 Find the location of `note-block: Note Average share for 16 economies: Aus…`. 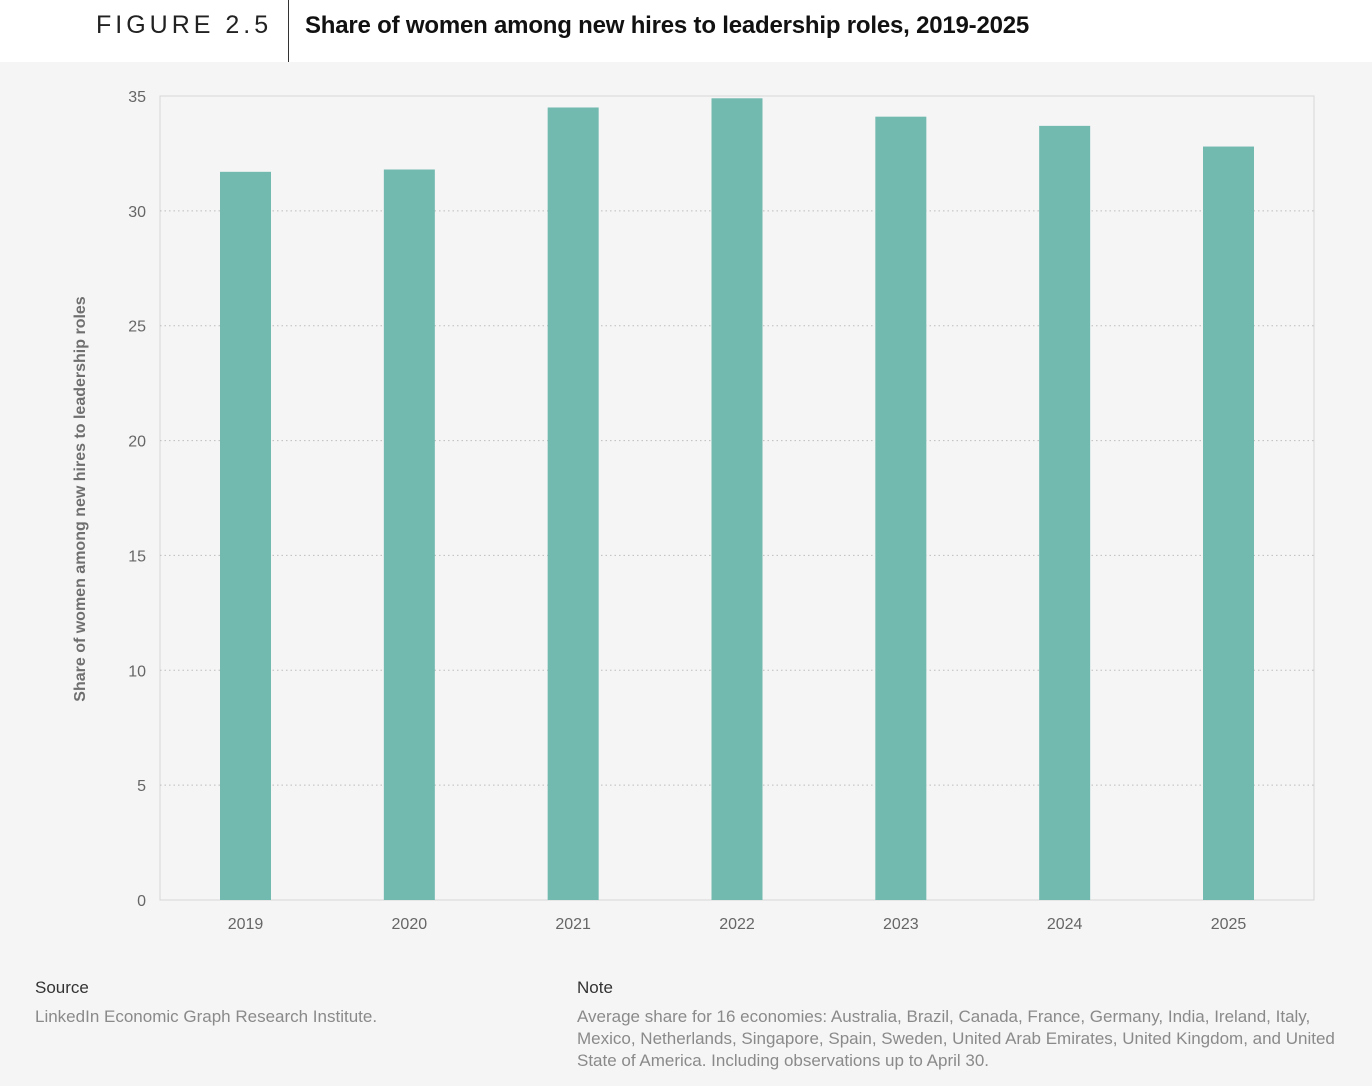

note-block: Note Average share for 16 economies: Aus… is located at coordinates (969, 1024).